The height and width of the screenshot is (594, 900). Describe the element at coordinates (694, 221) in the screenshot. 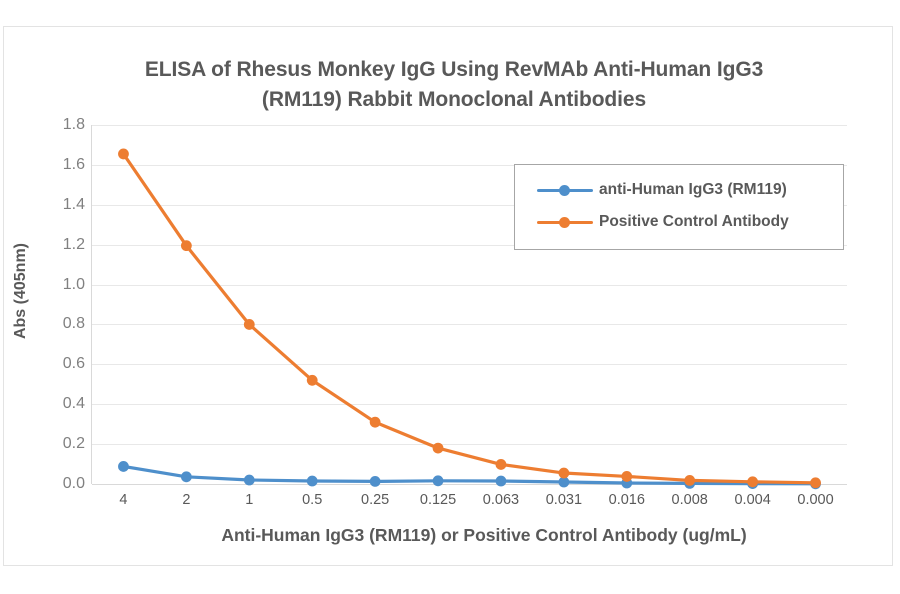

I see `legend-label-series-1: Positive Control Antibody` at that location.